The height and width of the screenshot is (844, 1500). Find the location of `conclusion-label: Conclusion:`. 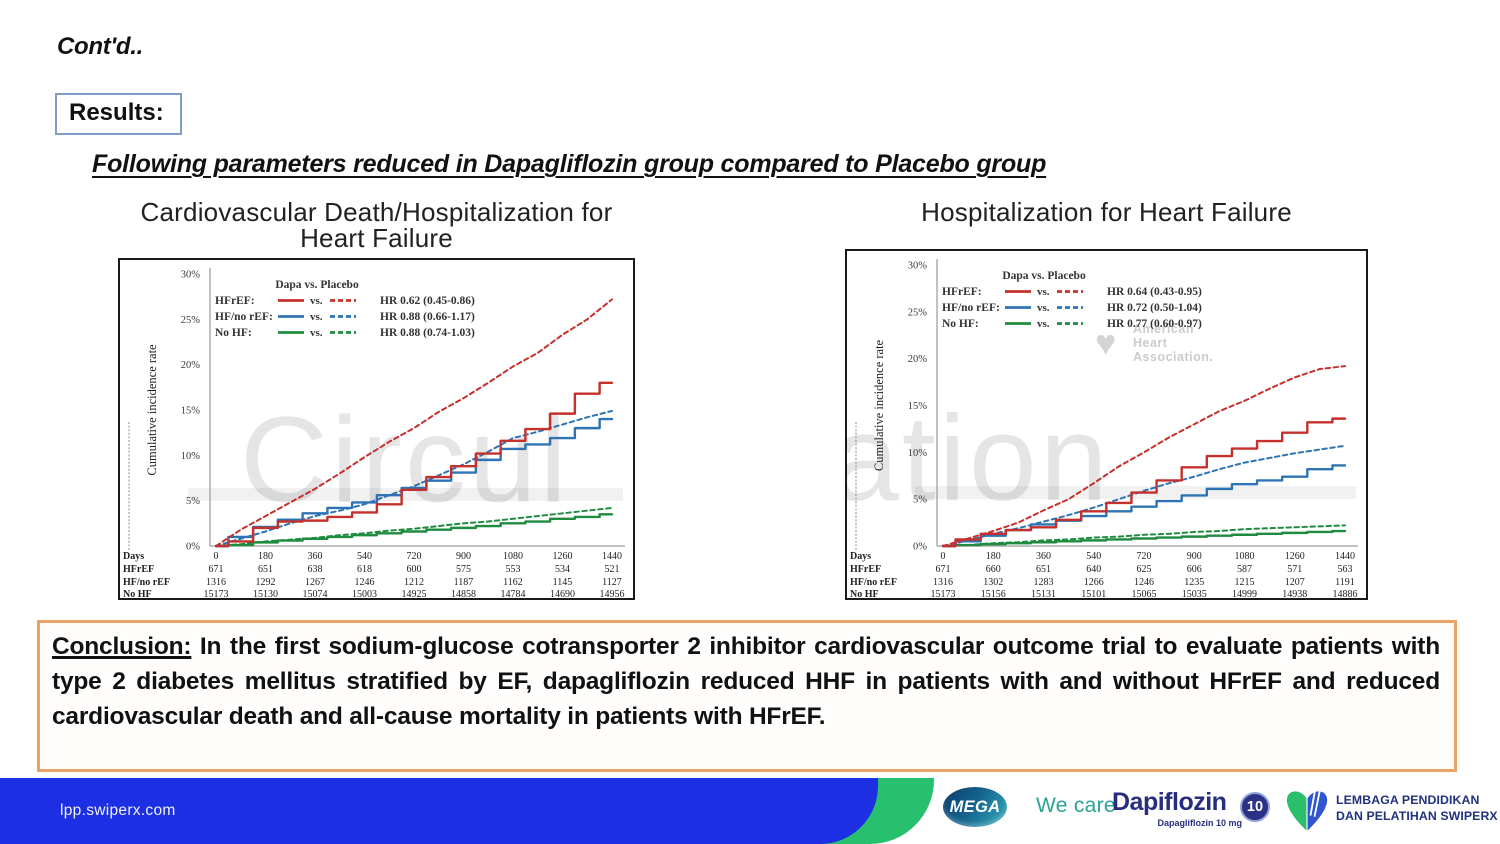

conclusion-label: Conclusion: is located at coordinates (122, 646).